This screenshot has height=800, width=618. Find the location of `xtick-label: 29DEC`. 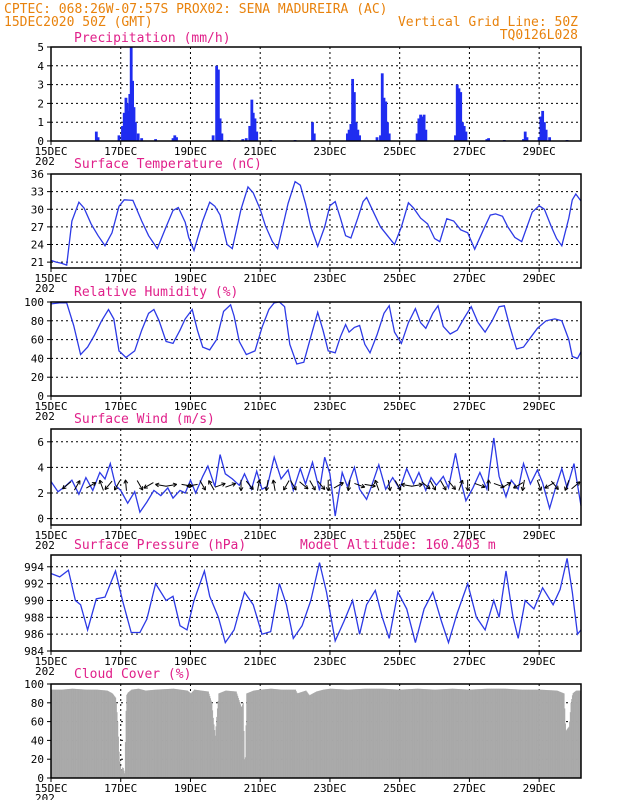

xtick-label: 29DEC is located at coordinates (539, 788).